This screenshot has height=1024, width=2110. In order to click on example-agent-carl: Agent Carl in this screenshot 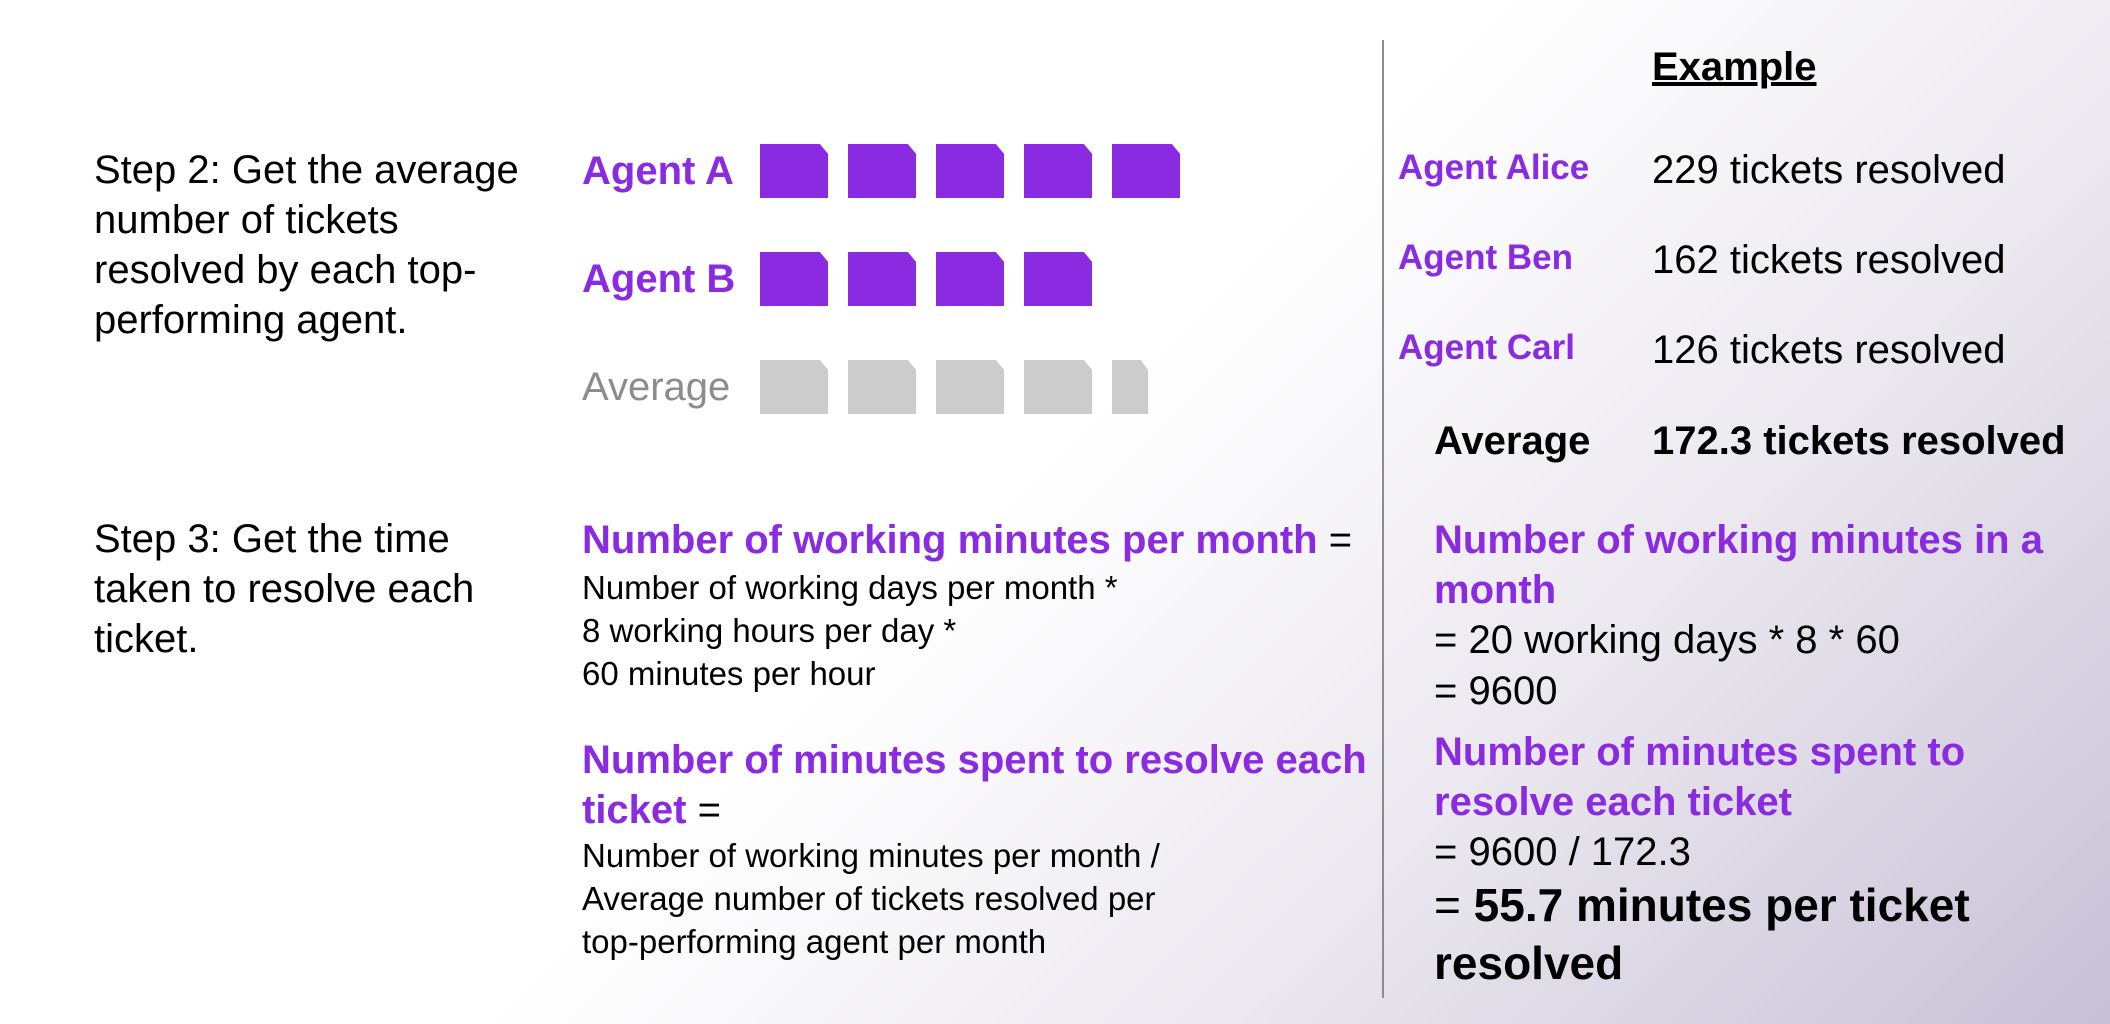, I will do `click(1486, 347)`.